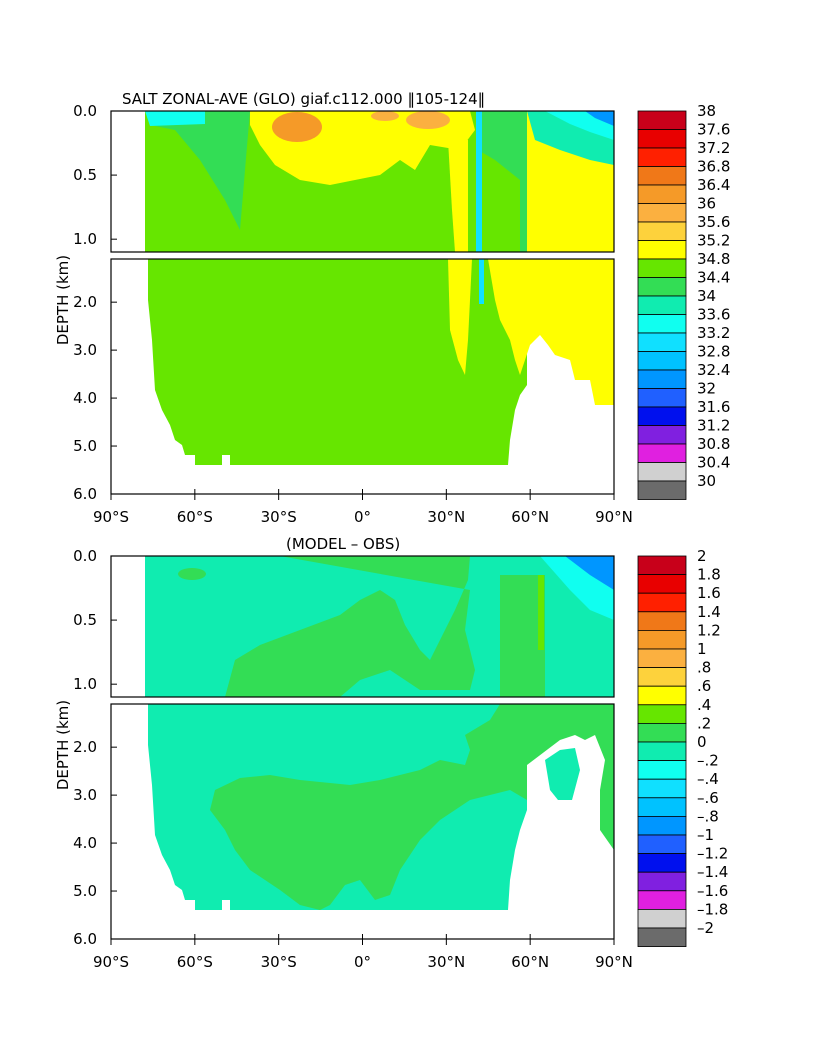 The width and height of the screenshot is (818, 1055). Describe the element at coordinates (713, 352) in the screenshot. I see `colorbar-level-label: 32.8` at that location.